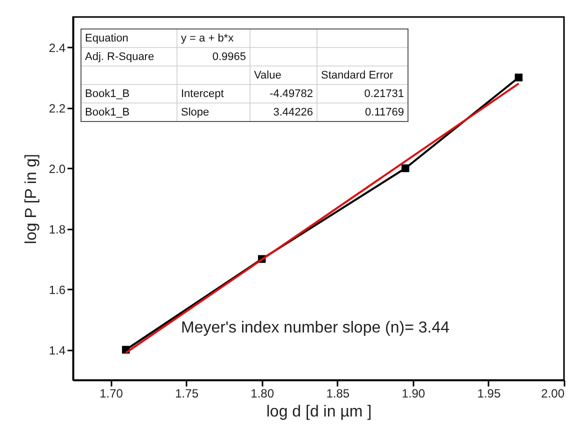  I want to click on annotation: 0.9965, so click(229, 56).